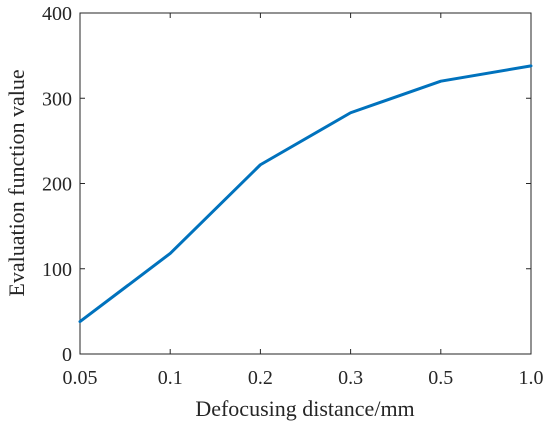  What do you see at coordinates (57, 99) in the screenshot?
I see `y-tick-label: 300` at bounding box center [57, 99].